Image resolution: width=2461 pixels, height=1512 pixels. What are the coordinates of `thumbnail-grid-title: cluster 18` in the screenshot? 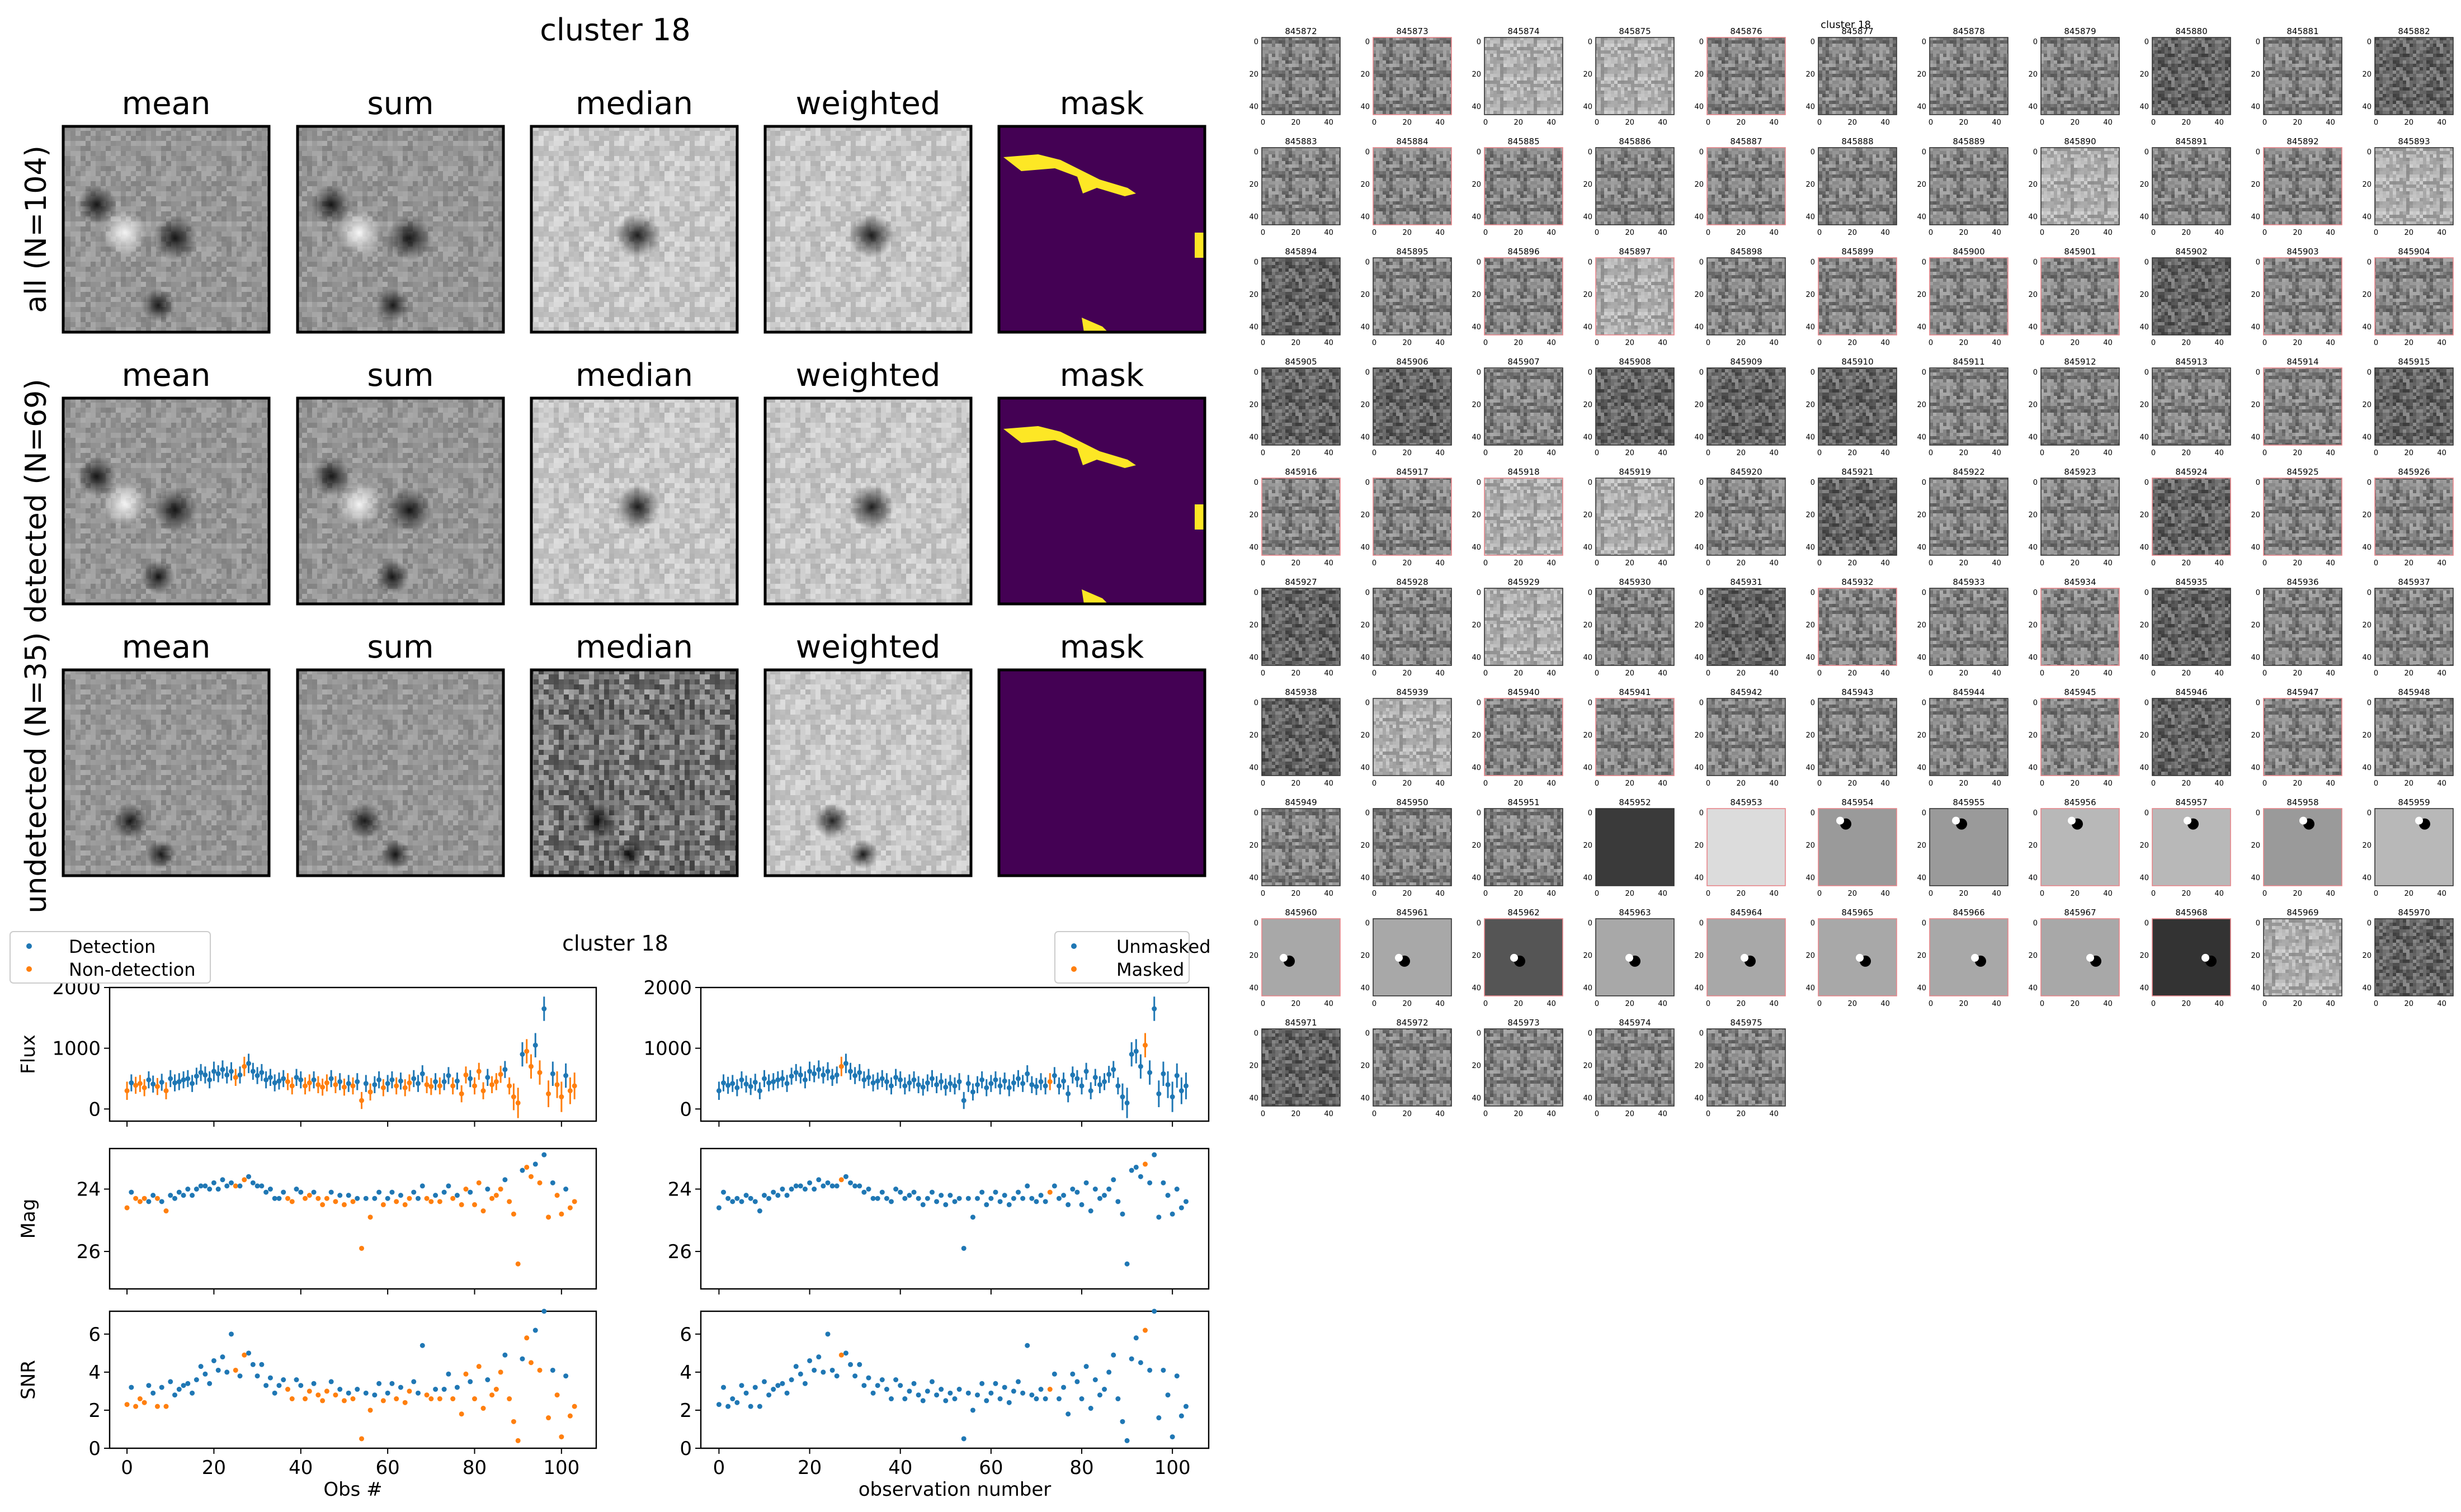 It's located at (1846, 25).